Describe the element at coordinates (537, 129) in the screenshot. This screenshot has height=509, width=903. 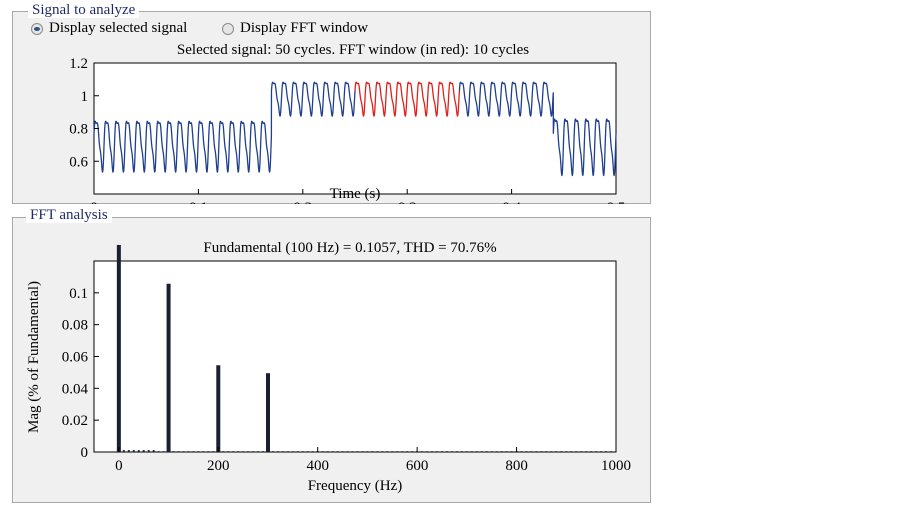
I see `signal-line-post-window` at that location.